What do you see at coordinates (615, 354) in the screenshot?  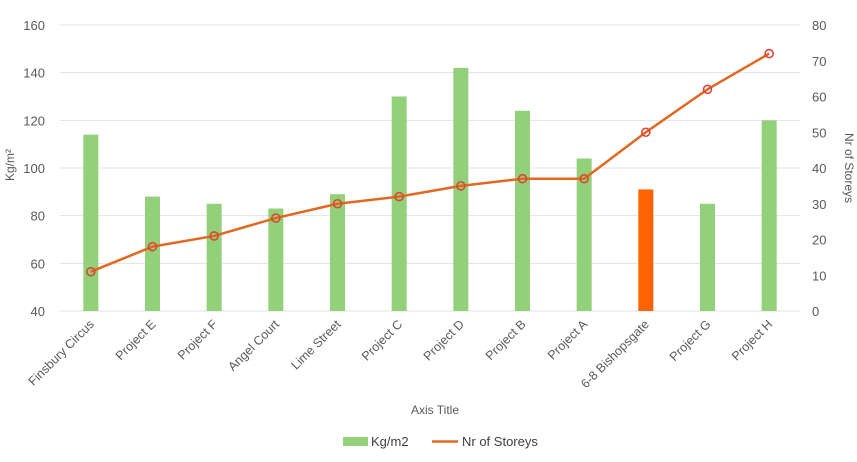 I see `category-label: 6-8 Bishopsgate` at bounding box center [615, 354].